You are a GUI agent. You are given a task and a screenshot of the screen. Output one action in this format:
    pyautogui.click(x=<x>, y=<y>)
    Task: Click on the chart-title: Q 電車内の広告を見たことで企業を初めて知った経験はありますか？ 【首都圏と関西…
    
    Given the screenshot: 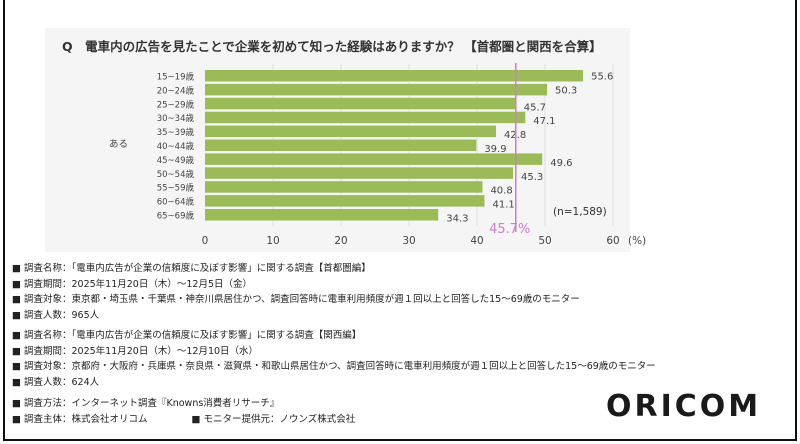 What is the action you would take?
    pyautogui.click(x=332, y=46)
    